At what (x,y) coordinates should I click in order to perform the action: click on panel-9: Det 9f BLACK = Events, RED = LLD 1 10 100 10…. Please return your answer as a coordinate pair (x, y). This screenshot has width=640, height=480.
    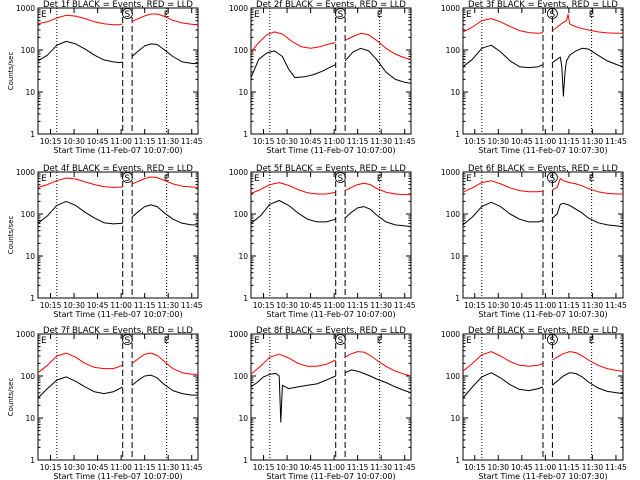
    Looking at the image, I should click on (534, 403).